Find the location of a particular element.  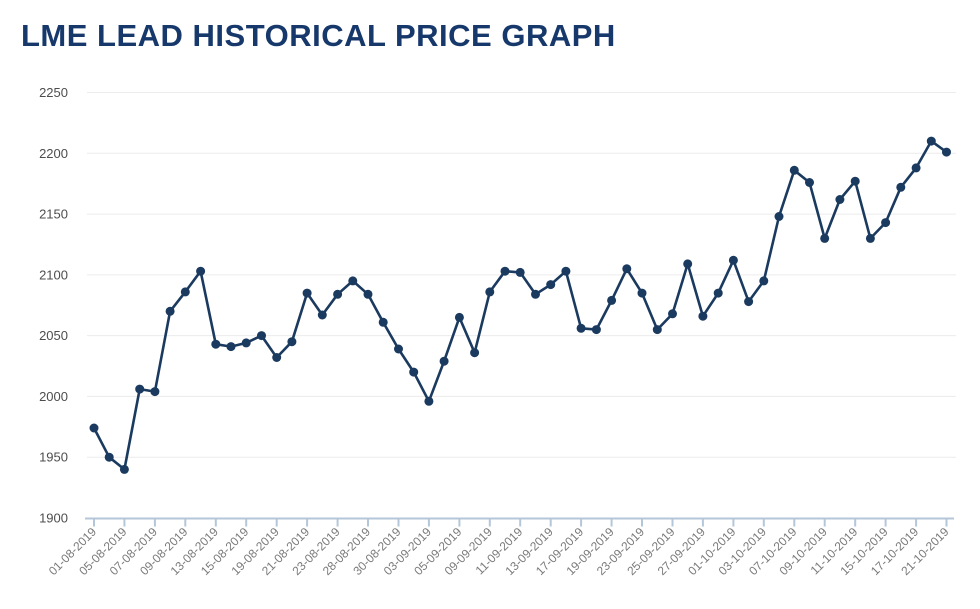

y-axis-tick-label: 1950 is located at coordinates (53, 457).